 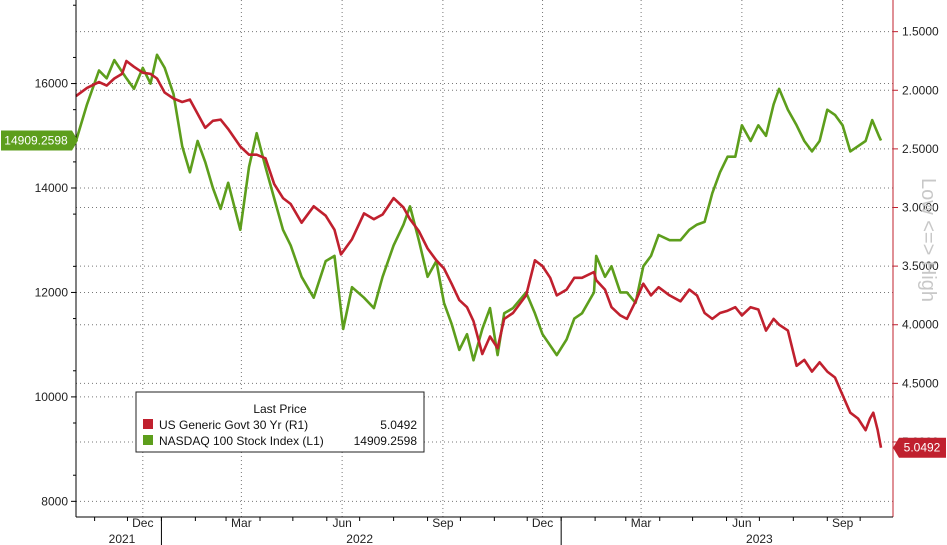 What do you see at coordinates (920, 383) in the screenshot?
I see `right-tick-label-6: 4.5000` at bounding box center [920, 383].